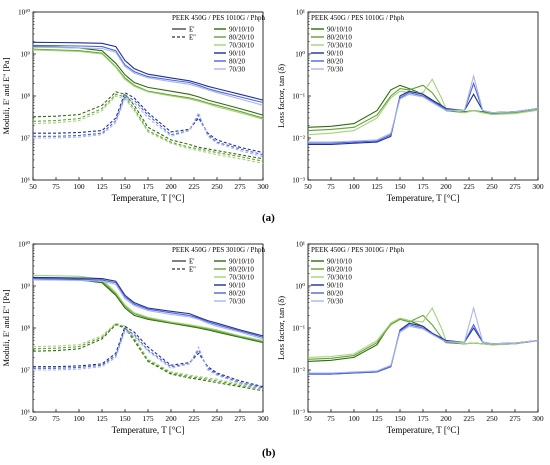 This screenshot has height=465, width=550. I want to click on y-tick-label: 10⁶, so click(26, 413).